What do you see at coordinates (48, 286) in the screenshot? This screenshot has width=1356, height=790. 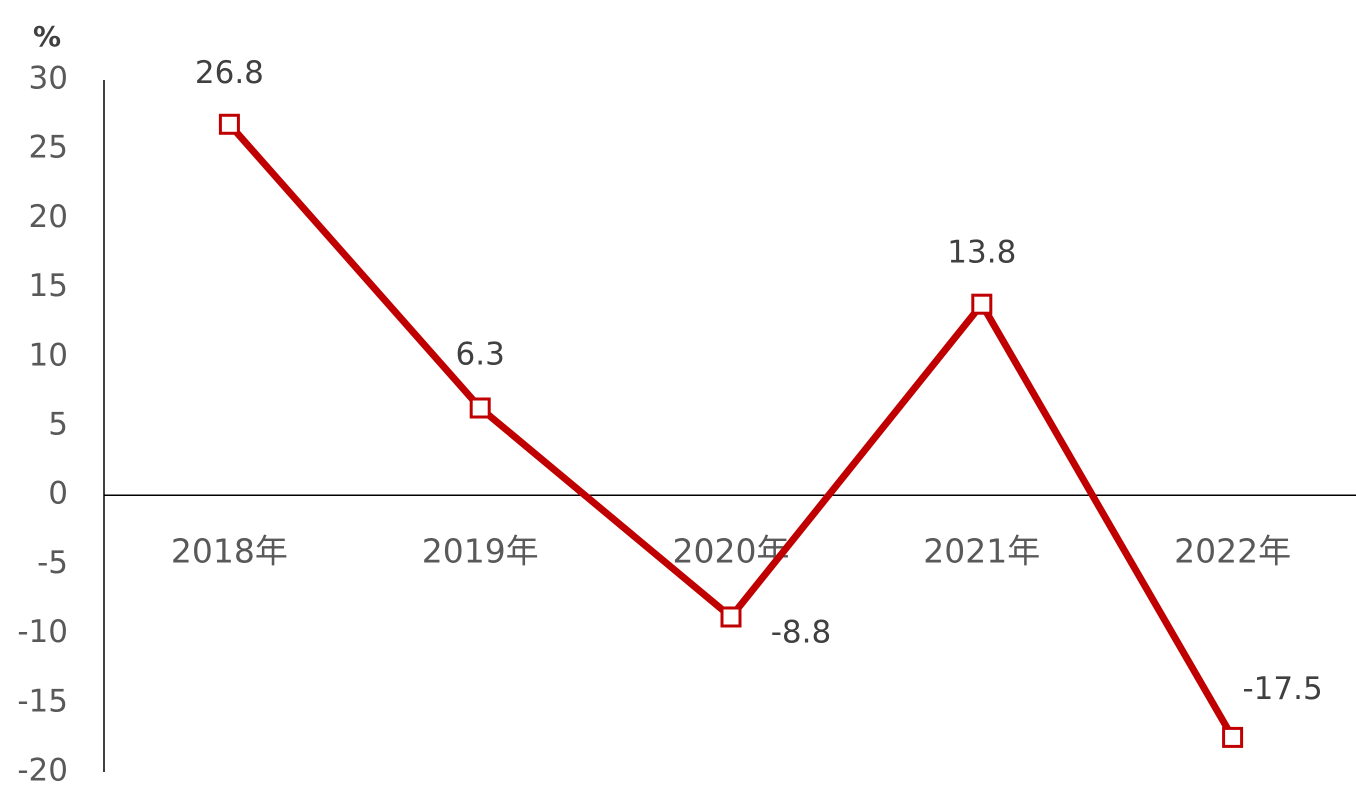 I see `y-tick-label: 15` at bounding box center [48, 286].